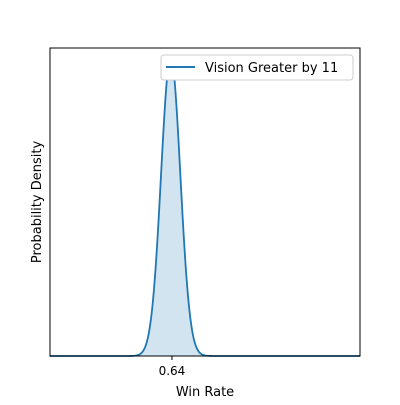 Image resolution: width=400 pixels, height=405 pixels. Describe the element at coordinates (205, 392) in the screenshot. I see `x-axis-label: Win Rate` at that location.